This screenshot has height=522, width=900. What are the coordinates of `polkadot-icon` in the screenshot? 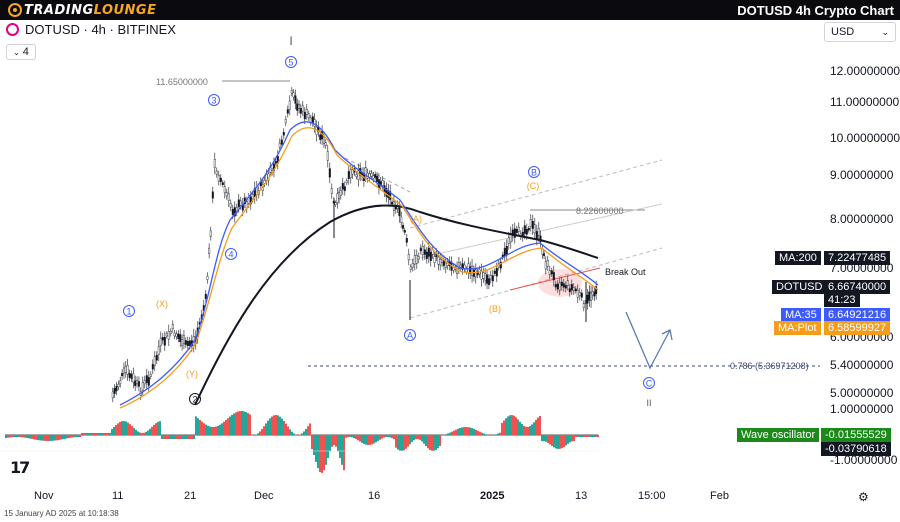 It's located at (12, 29).